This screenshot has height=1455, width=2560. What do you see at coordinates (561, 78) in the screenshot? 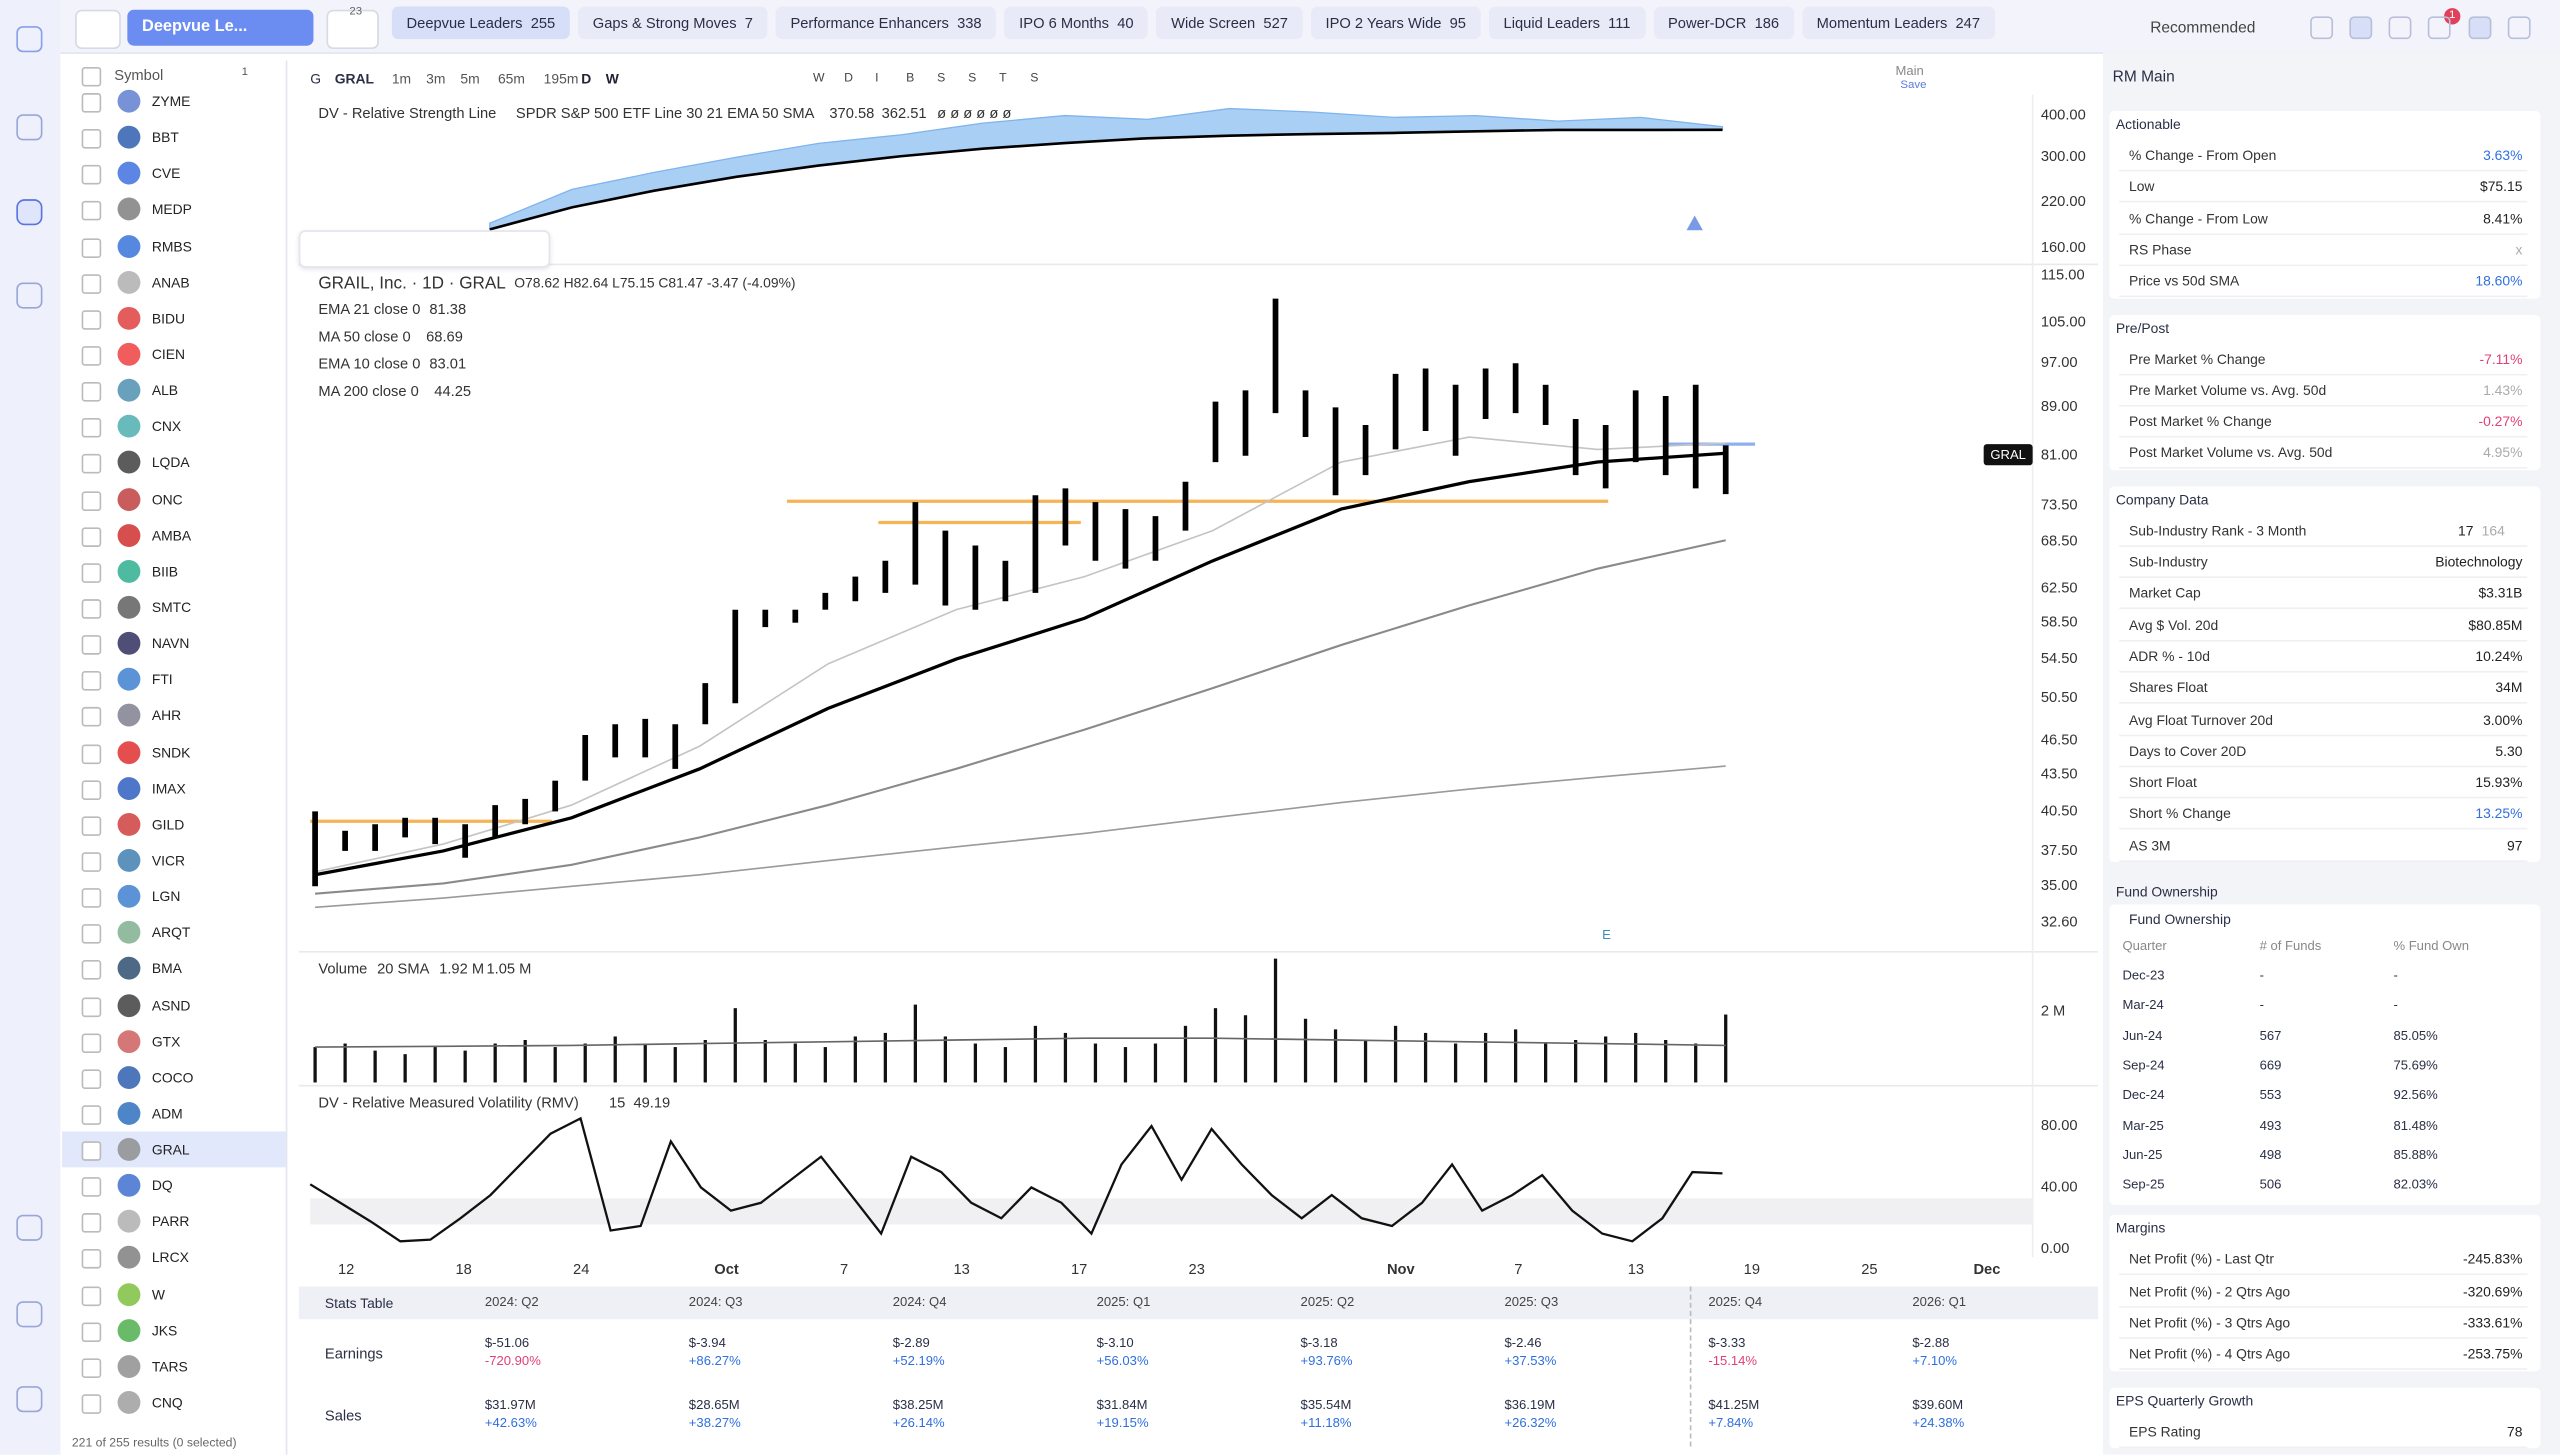
I see `timeframe: 195m` at bounding box center [561, 78].